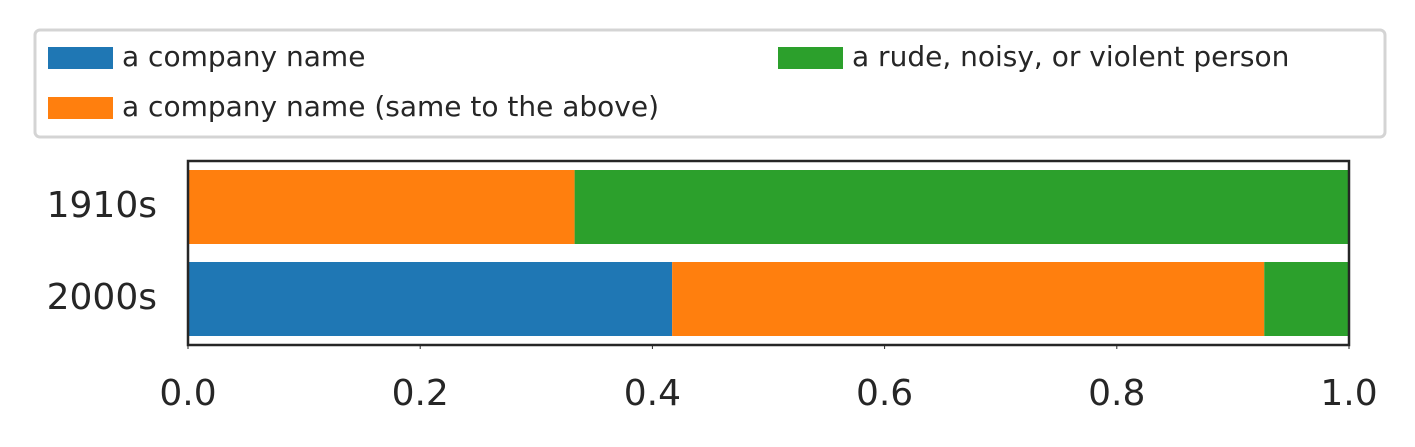 This screenshot has width=1415, height=447. I want to click on x-tick-label: 0.2, so click(420, 393).